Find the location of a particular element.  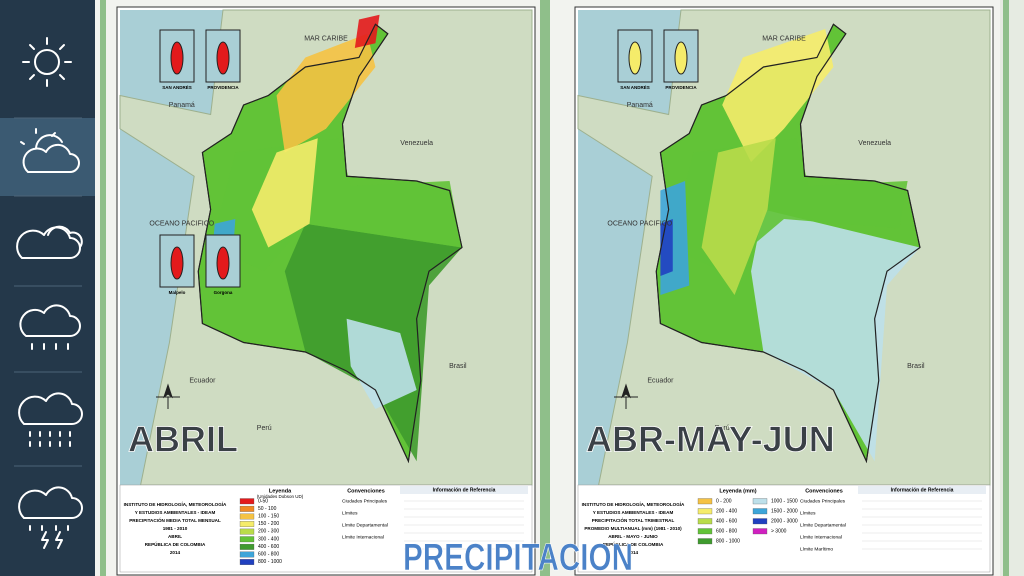

inset-label: SAN ANDRÉS is located at coordinates (635, 86).